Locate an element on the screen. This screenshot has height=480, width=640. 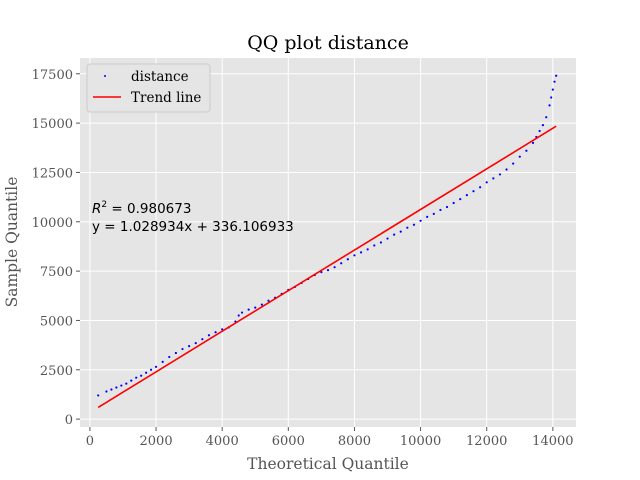
y-tick-label: 12500 is located at coordinates (52, 173).